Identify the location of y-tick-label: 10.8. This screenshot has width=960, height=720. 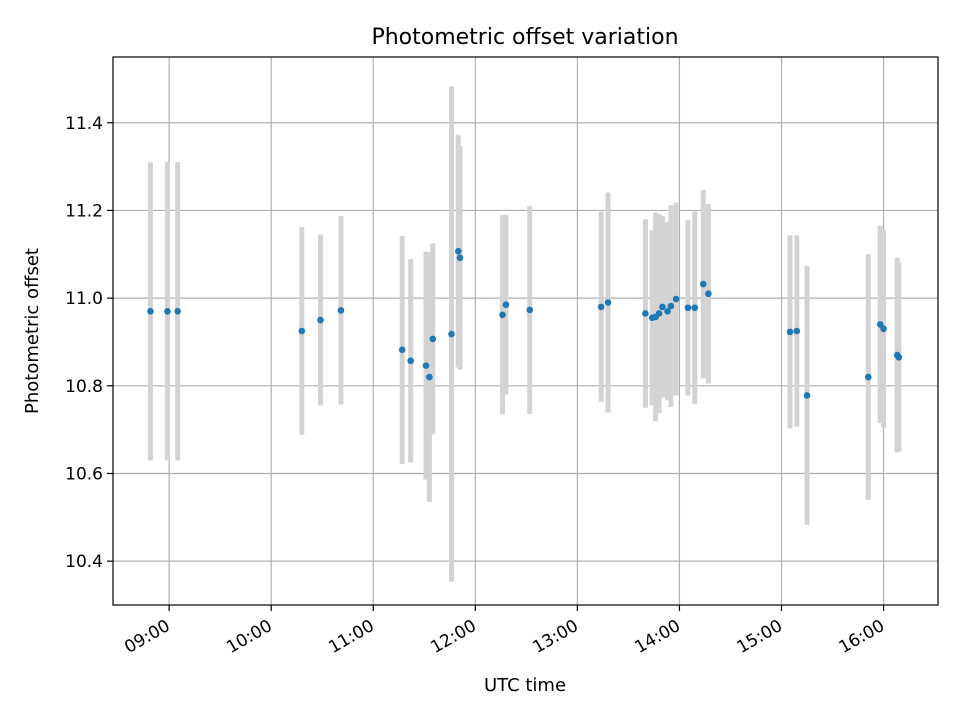
(84, 387).